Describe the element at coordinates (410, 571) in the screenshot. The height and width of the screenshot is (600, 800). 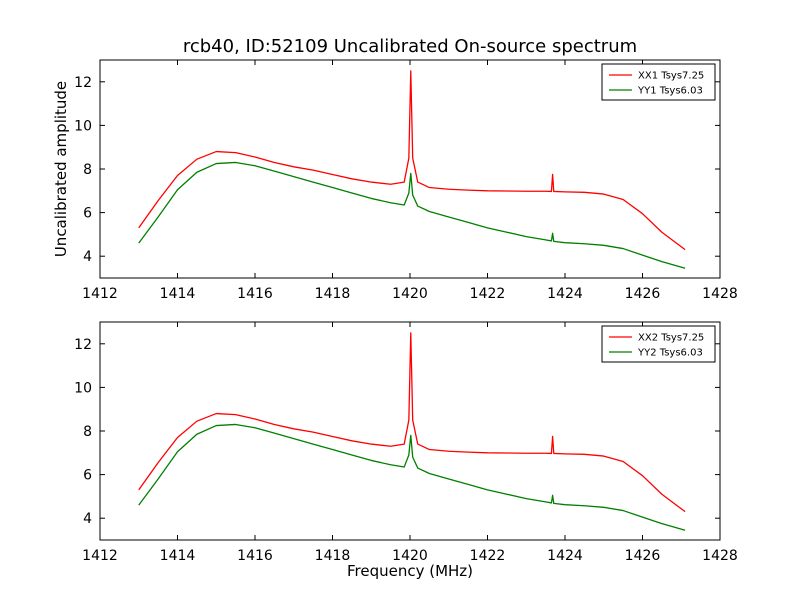
I see `x-axis-label: Frequency (MHz)` at that location.